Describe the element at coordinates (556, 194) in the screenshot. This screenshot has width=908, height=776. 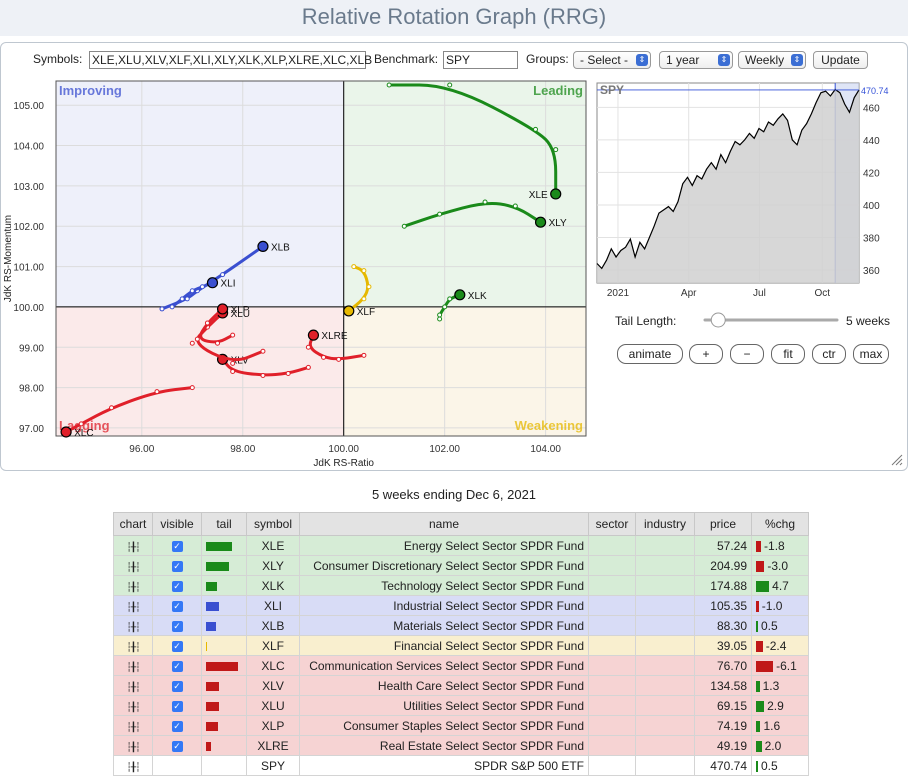
I see `head-xle` at that location.